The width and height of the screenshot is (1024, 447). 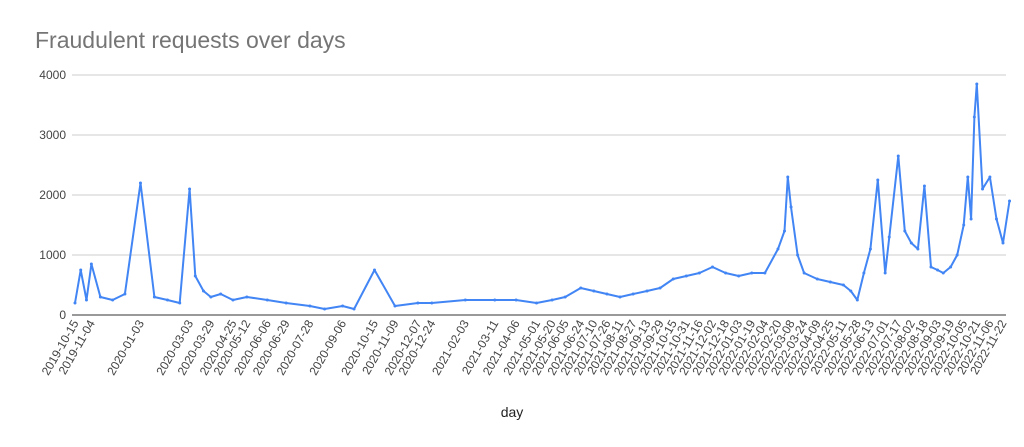 What do you see at coordinates (190, 40) in the screenshot?
I see `chart-title: Fraudulent requests over days` at bounding box center [190, 40].